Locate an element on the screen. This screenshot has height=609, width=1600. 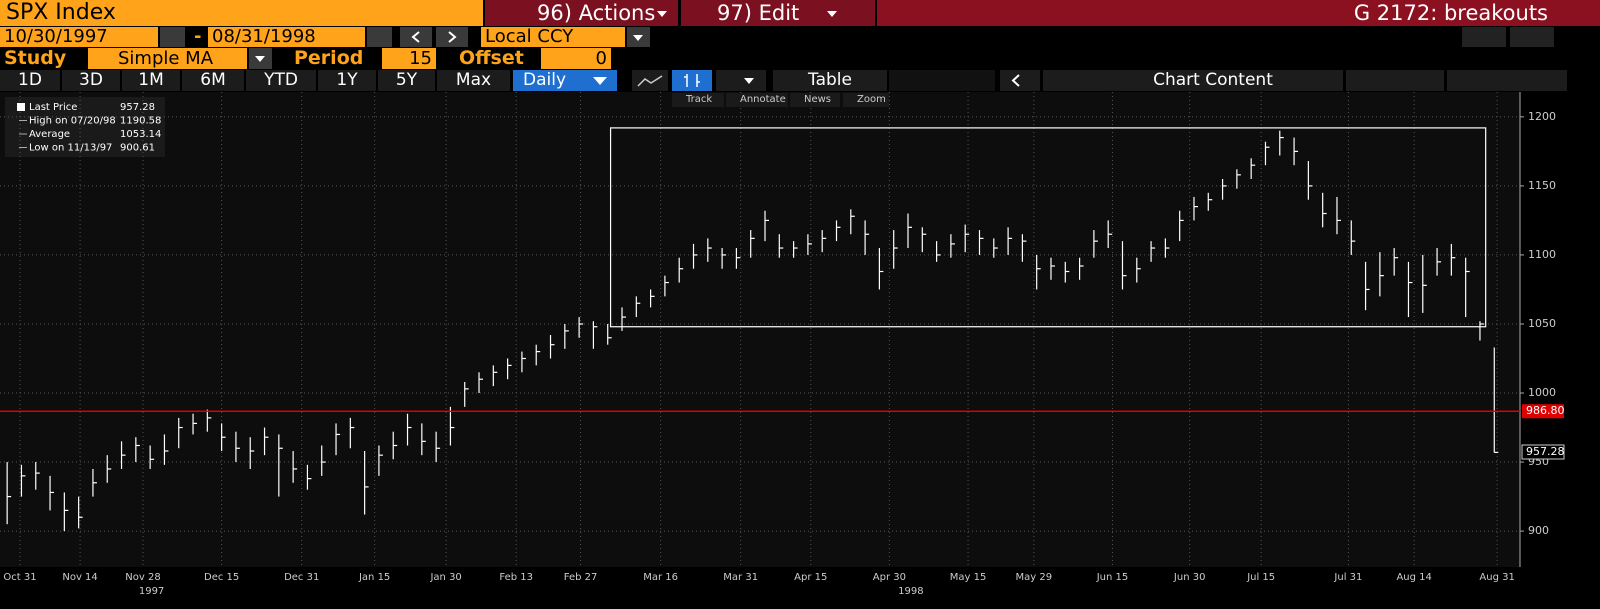
y-tick-label: 1150 is located at coordinates (1542, 185).